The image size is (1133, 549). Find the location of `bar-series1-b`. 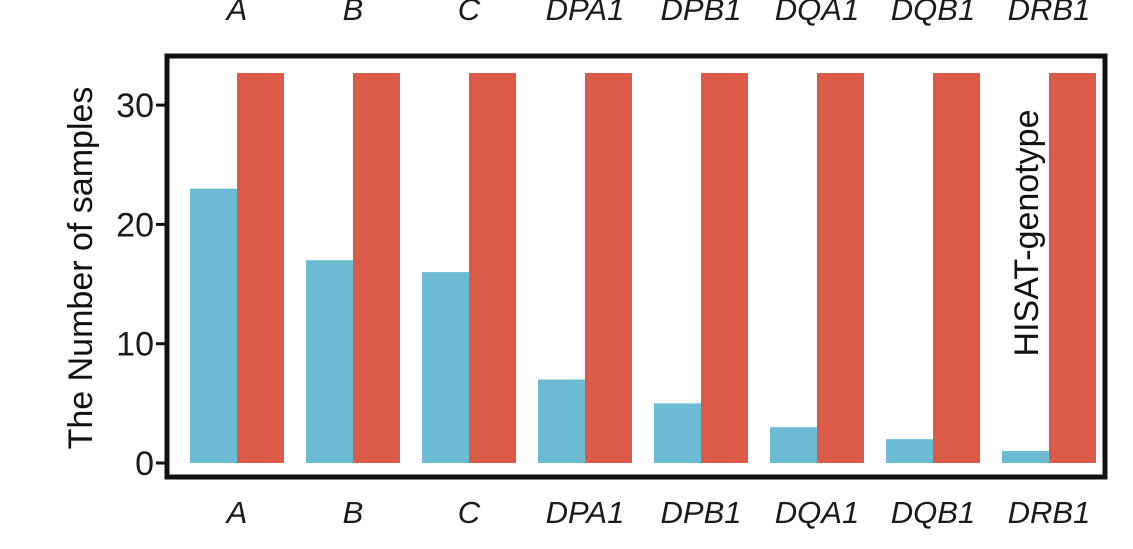

bar-series1-b is located at coordinates (329, 361).